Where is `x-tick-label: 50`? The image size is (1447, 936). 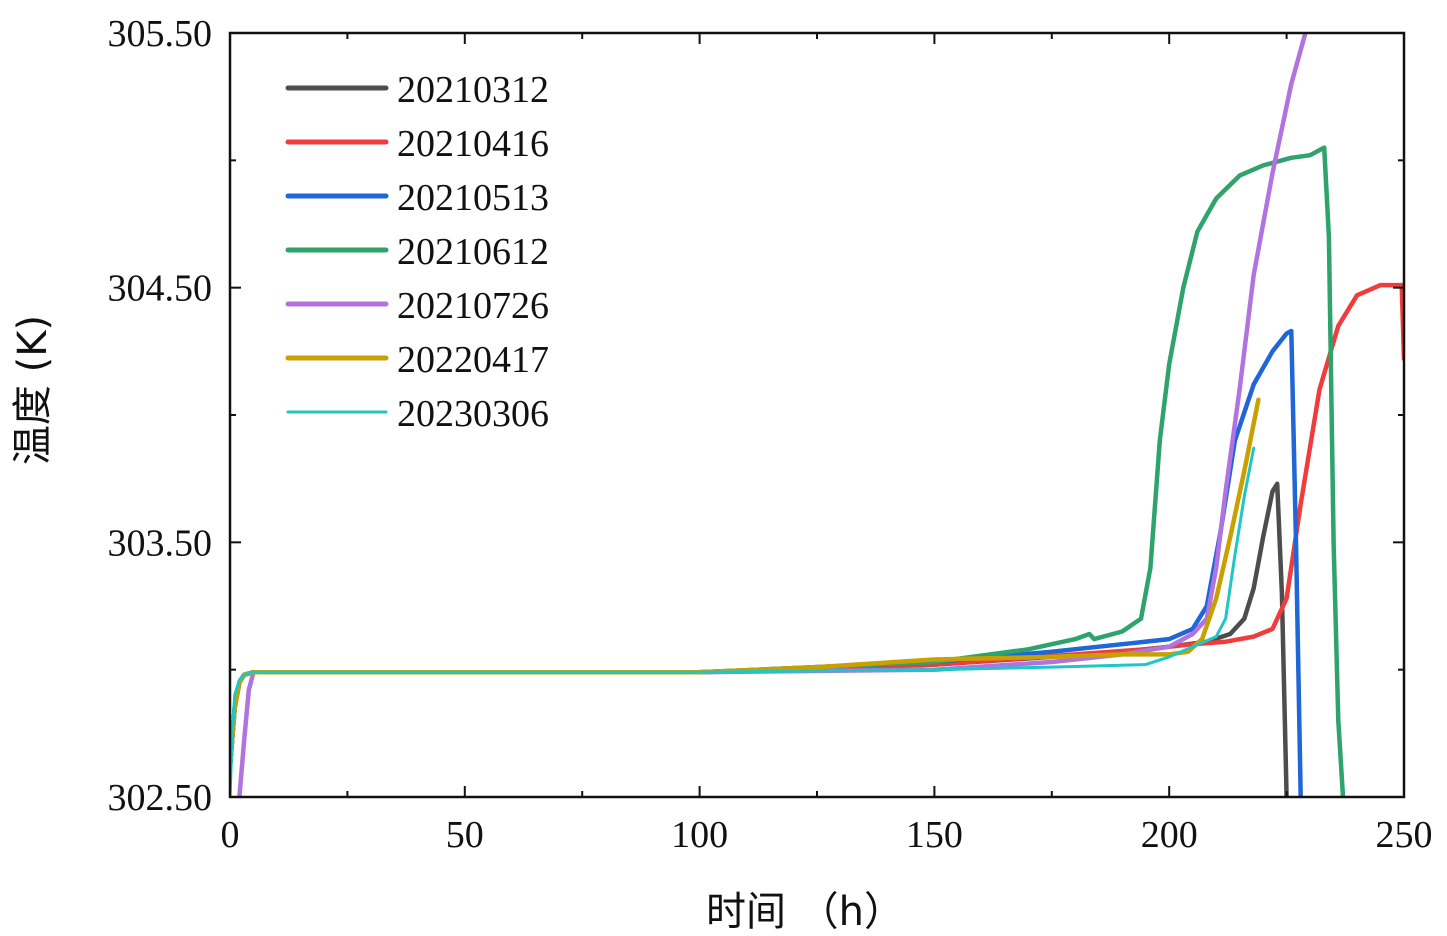
x-tick-label: 50 is located at coordinates (465, 835).